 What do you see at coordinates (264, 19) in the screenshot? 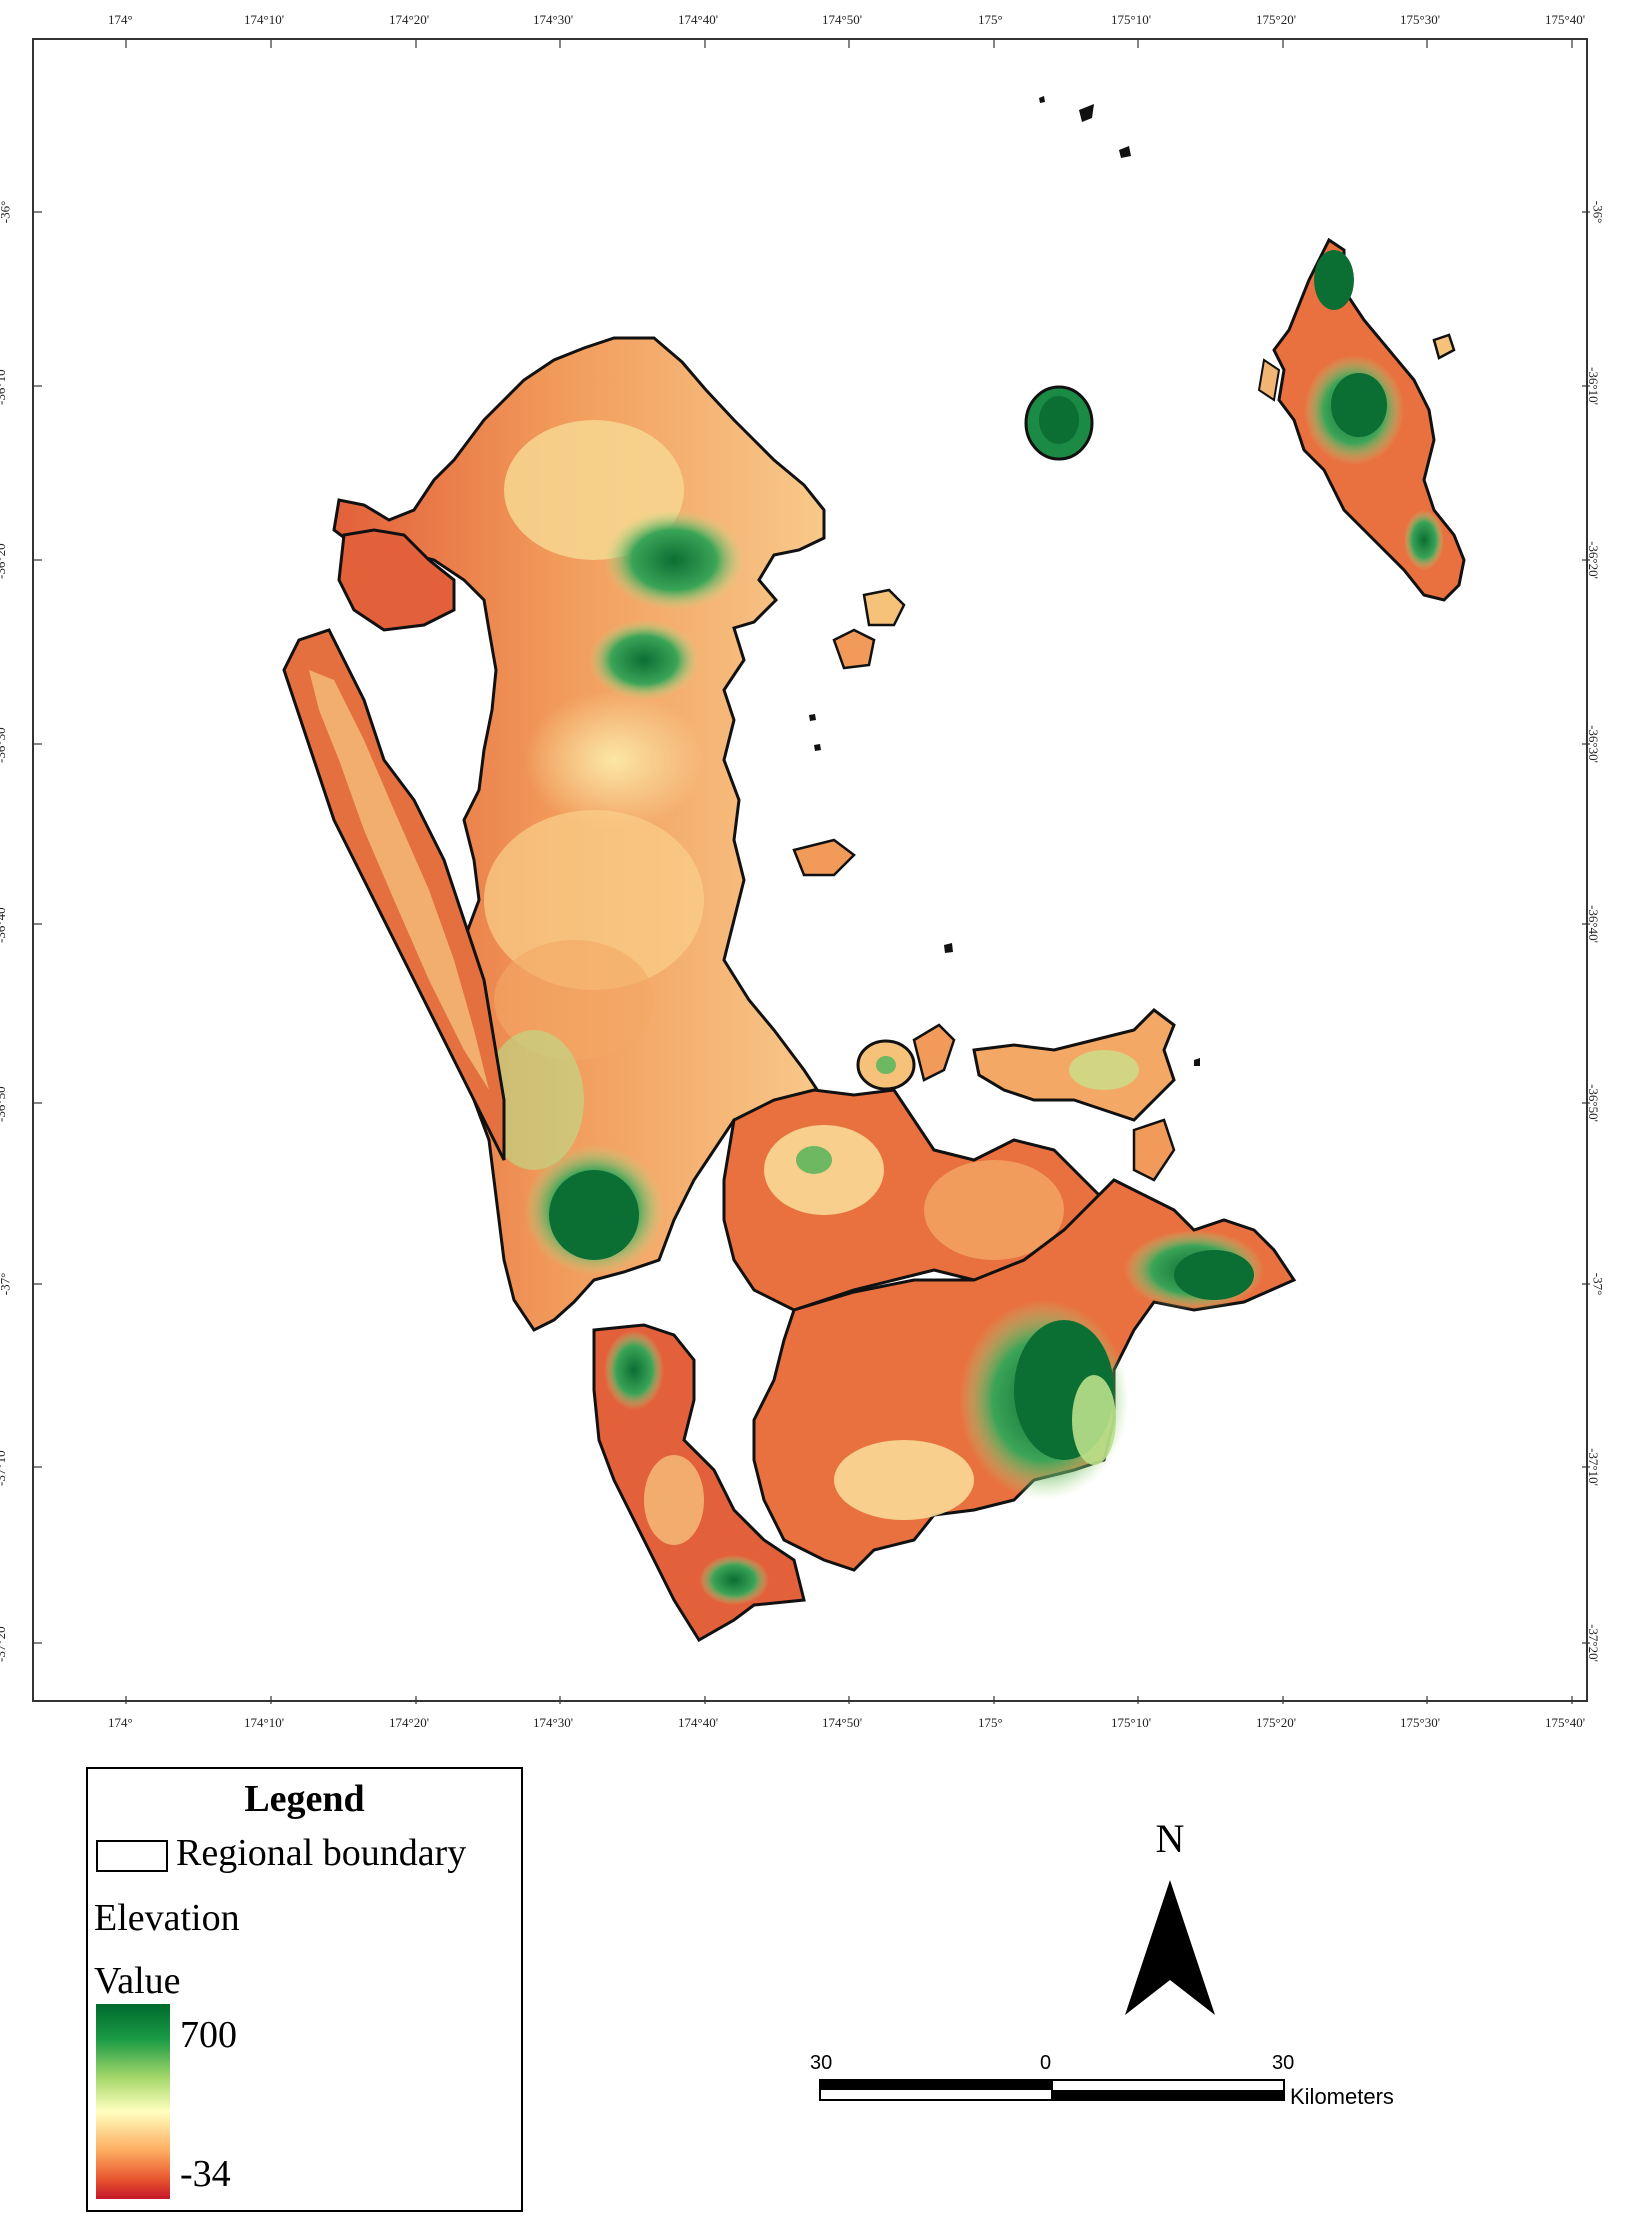
I see `top-tick-label: 174°10'` at bounding box center [264, 19].